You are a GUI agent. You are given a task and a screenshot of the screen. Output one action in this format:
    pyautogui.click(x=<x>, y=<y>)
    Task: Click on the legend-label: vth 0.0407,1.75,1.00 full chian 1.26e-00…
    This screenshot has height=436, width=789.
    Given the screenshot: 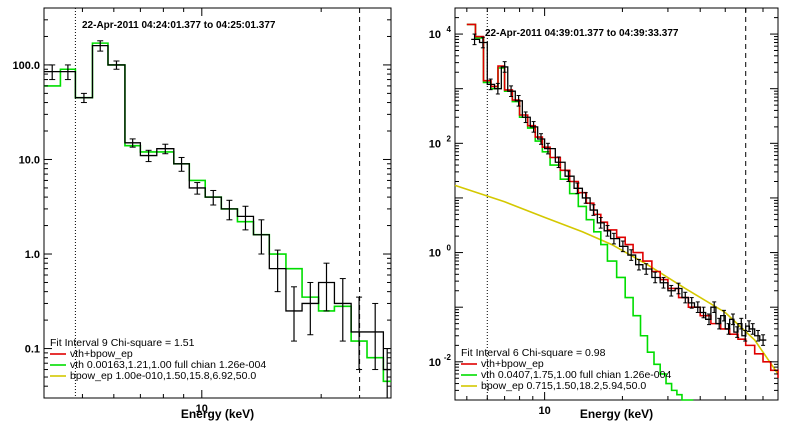 What is the action you would take?
    pyautogui.click(x=576, y=375)
    